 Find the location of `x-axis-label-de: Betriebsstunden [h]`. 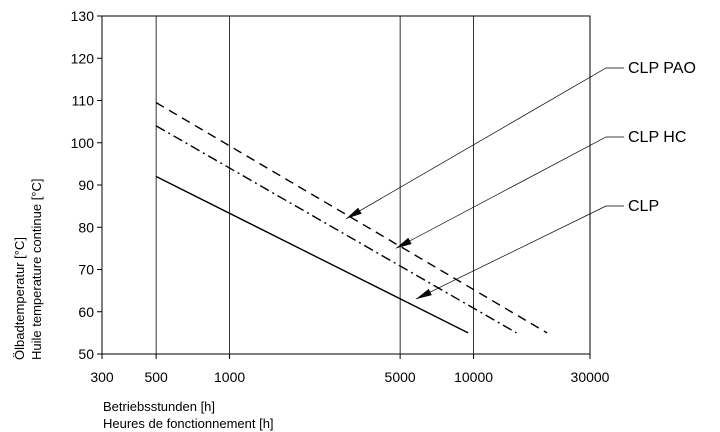

x-axis-label-de: Betriebsstunden [h] is located at coordinates (159, 406).